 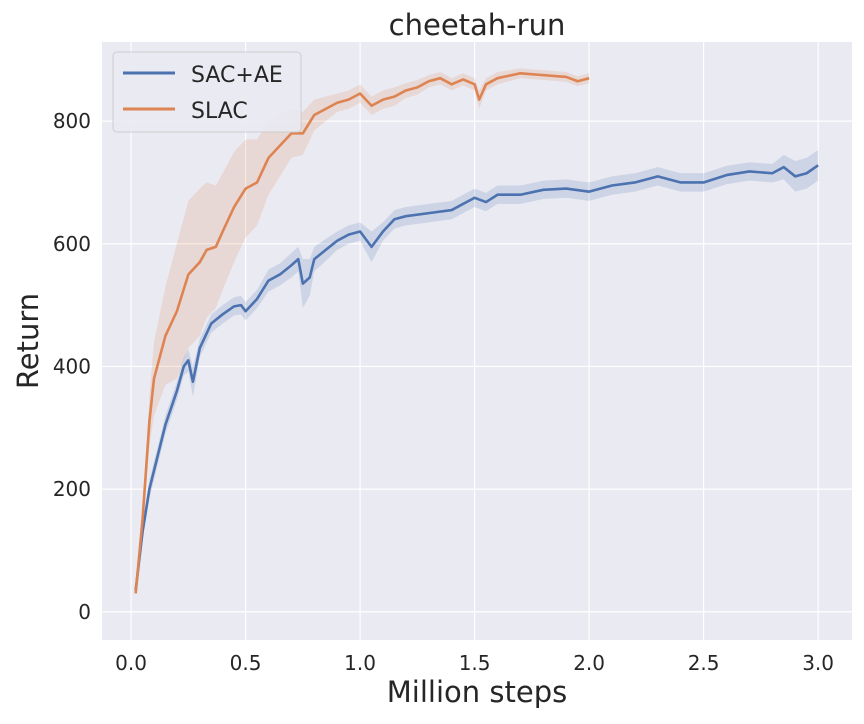 I want to click on y-tick-labels: 0 200 400 600 800, so click(x=72, y=366).